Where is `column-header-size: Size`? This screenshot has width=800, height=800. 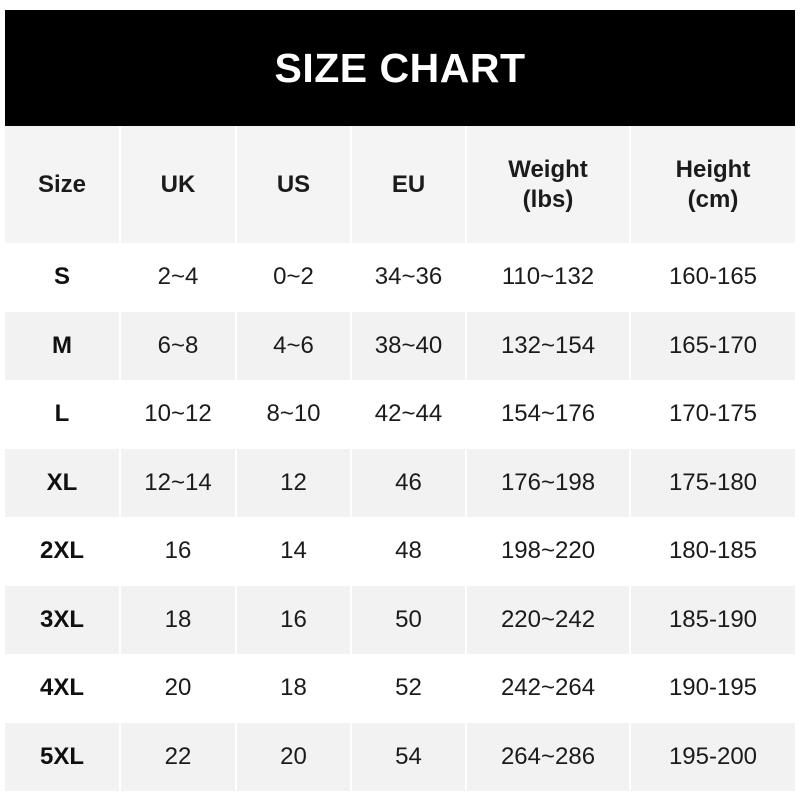
column-header-size: Size is located at coordinates (63, 184).